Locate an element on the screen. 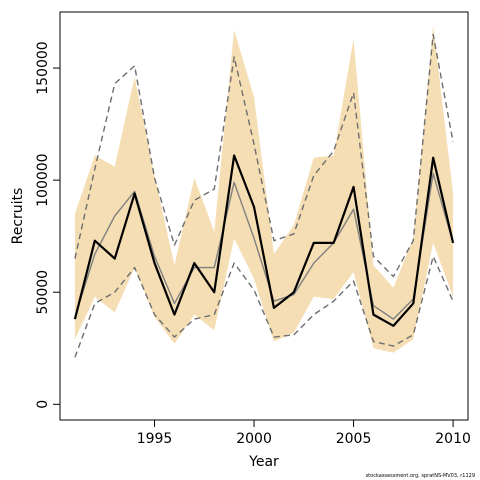  y-tick-label: 0 is located at coordinates (43, 404).